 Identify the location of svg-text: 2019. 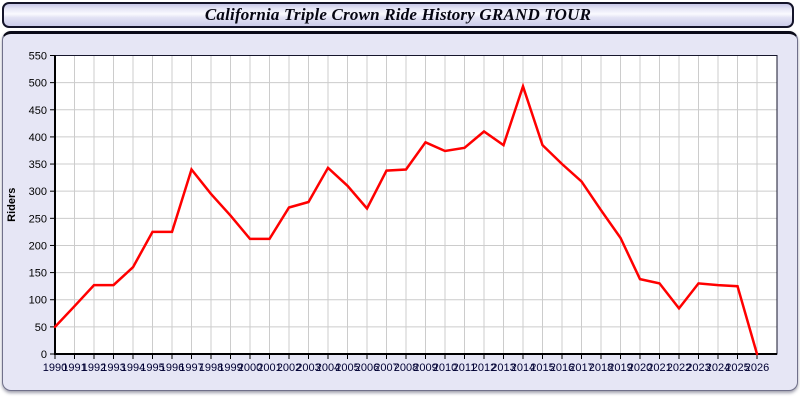
(620, 368).